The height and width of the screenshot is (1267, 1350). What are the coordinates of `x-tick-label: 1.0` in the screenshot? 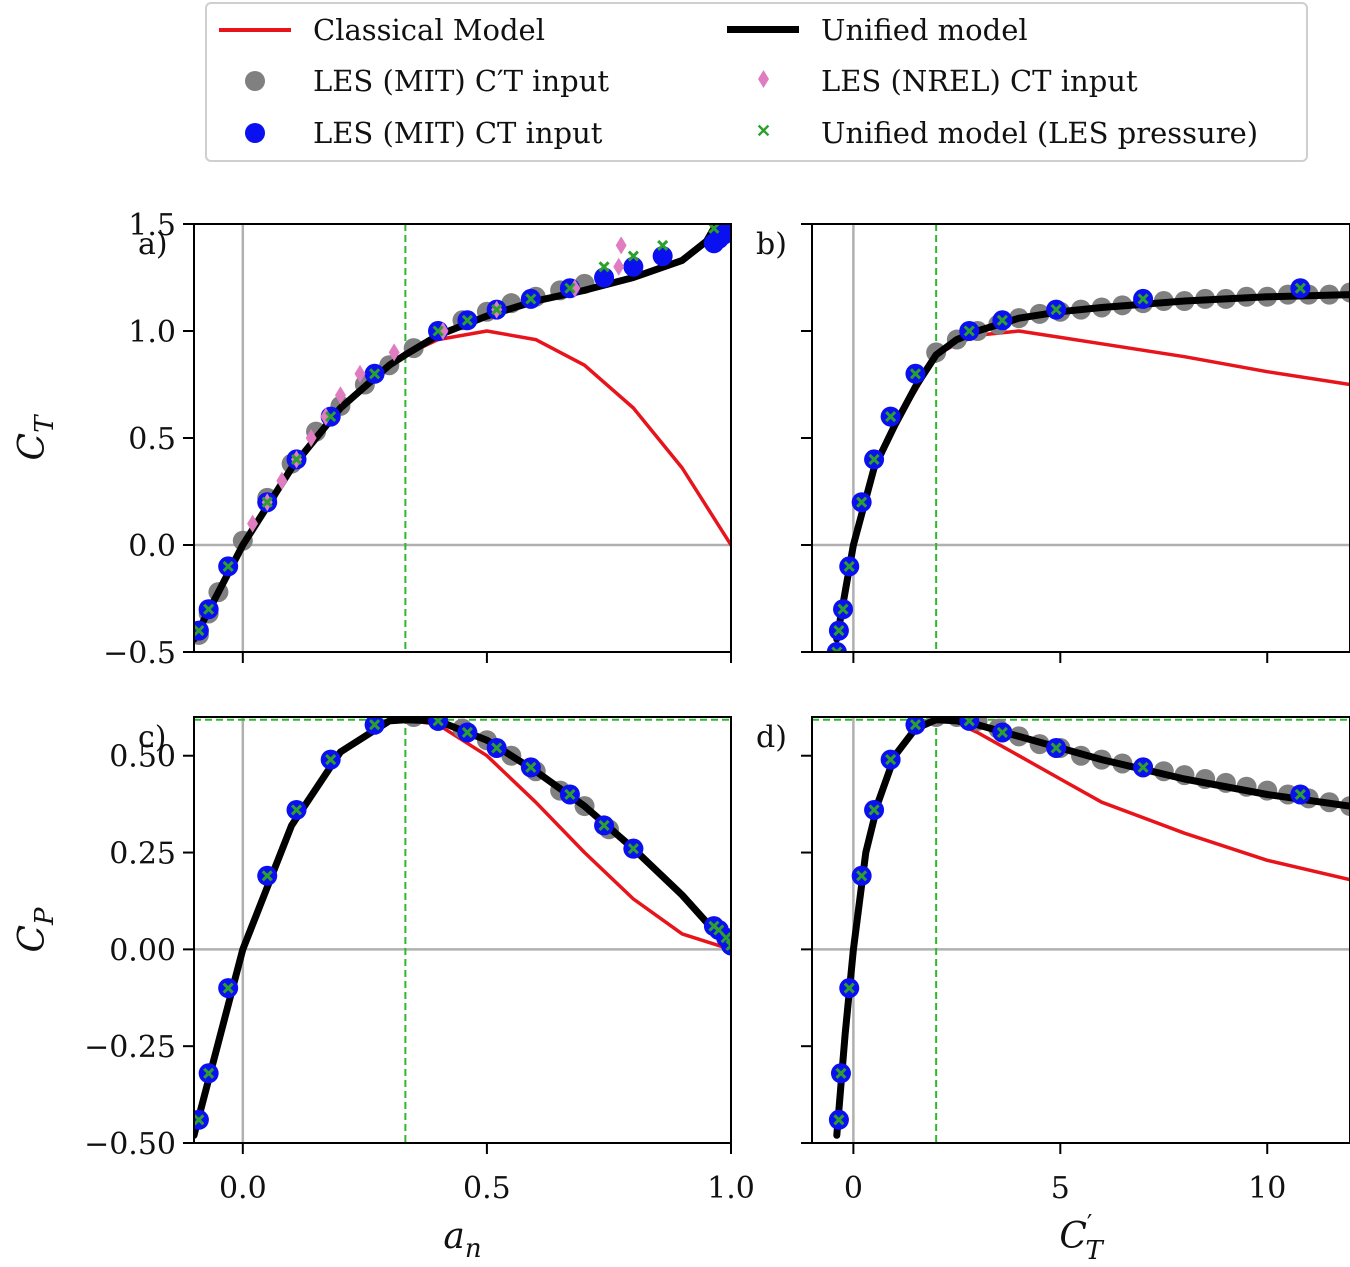 It's located at (731, 1188).